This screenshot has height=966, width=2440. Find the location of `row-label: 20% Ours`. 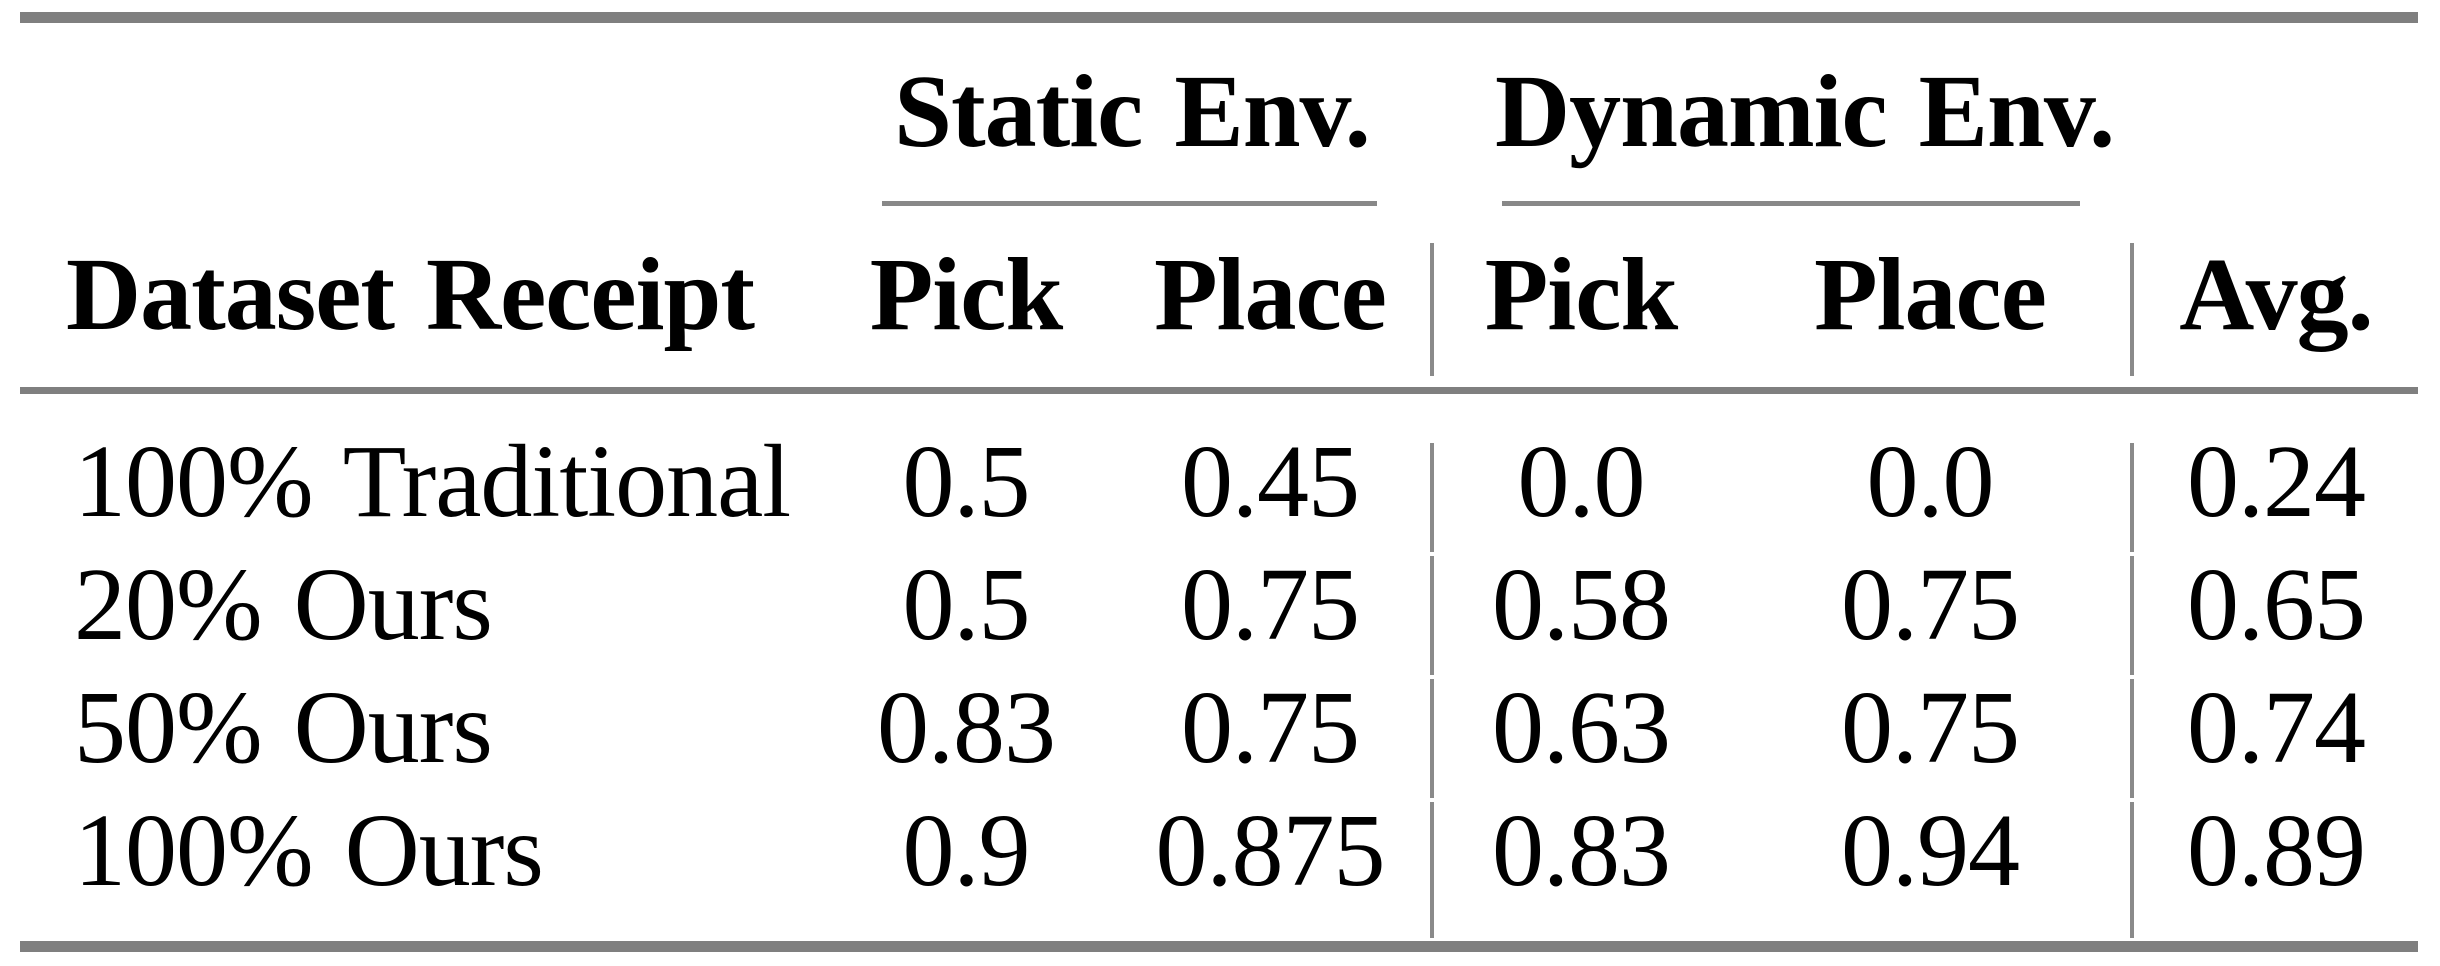

row-label: 20% Ours is located at coordinates (283, 604).